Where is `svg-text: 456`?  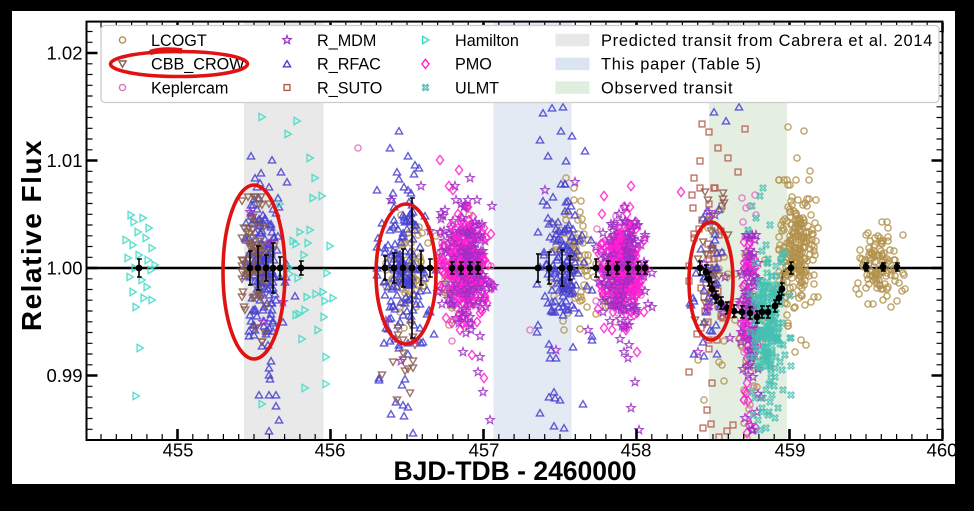
svg-text: 456 is located at coordinates (330, 450).